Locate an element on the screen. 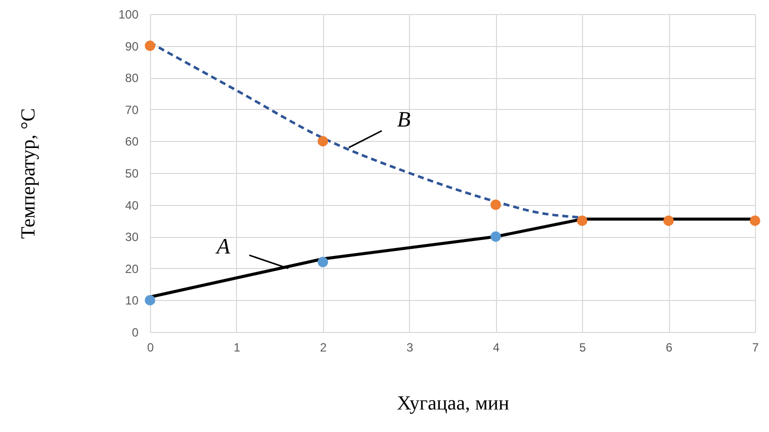 This screenshot has height=432, width=769. y-tick-label: 60 is located at coordinates (132, 141).